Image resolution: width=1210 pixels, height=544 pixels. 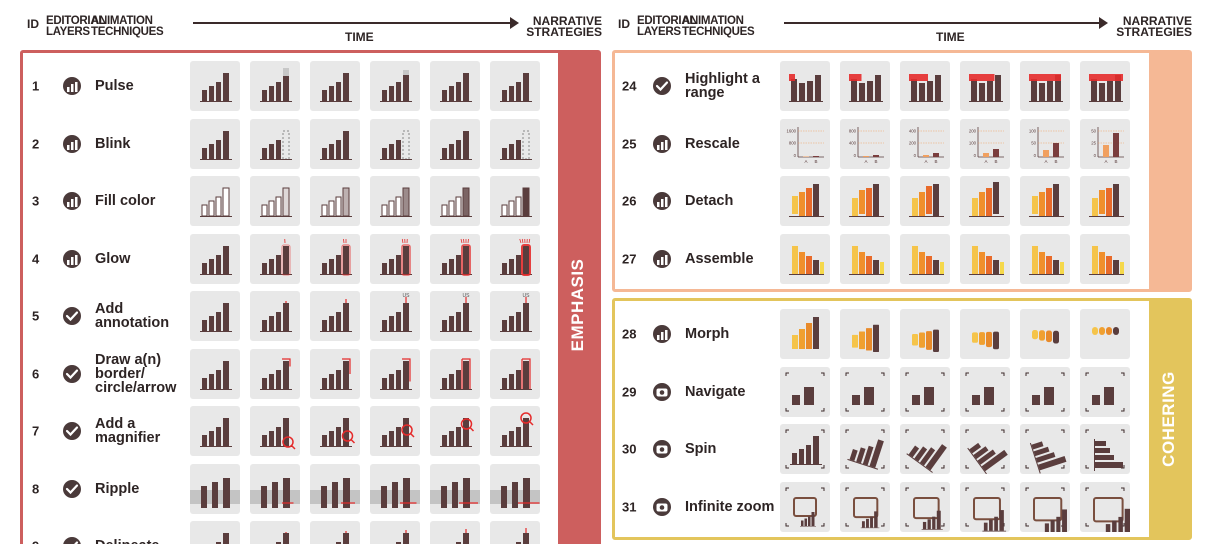 What do you see at coordinates (36, 373) in the screenshot?
I see `technique-id: 6` at bounding box center [36, 373].